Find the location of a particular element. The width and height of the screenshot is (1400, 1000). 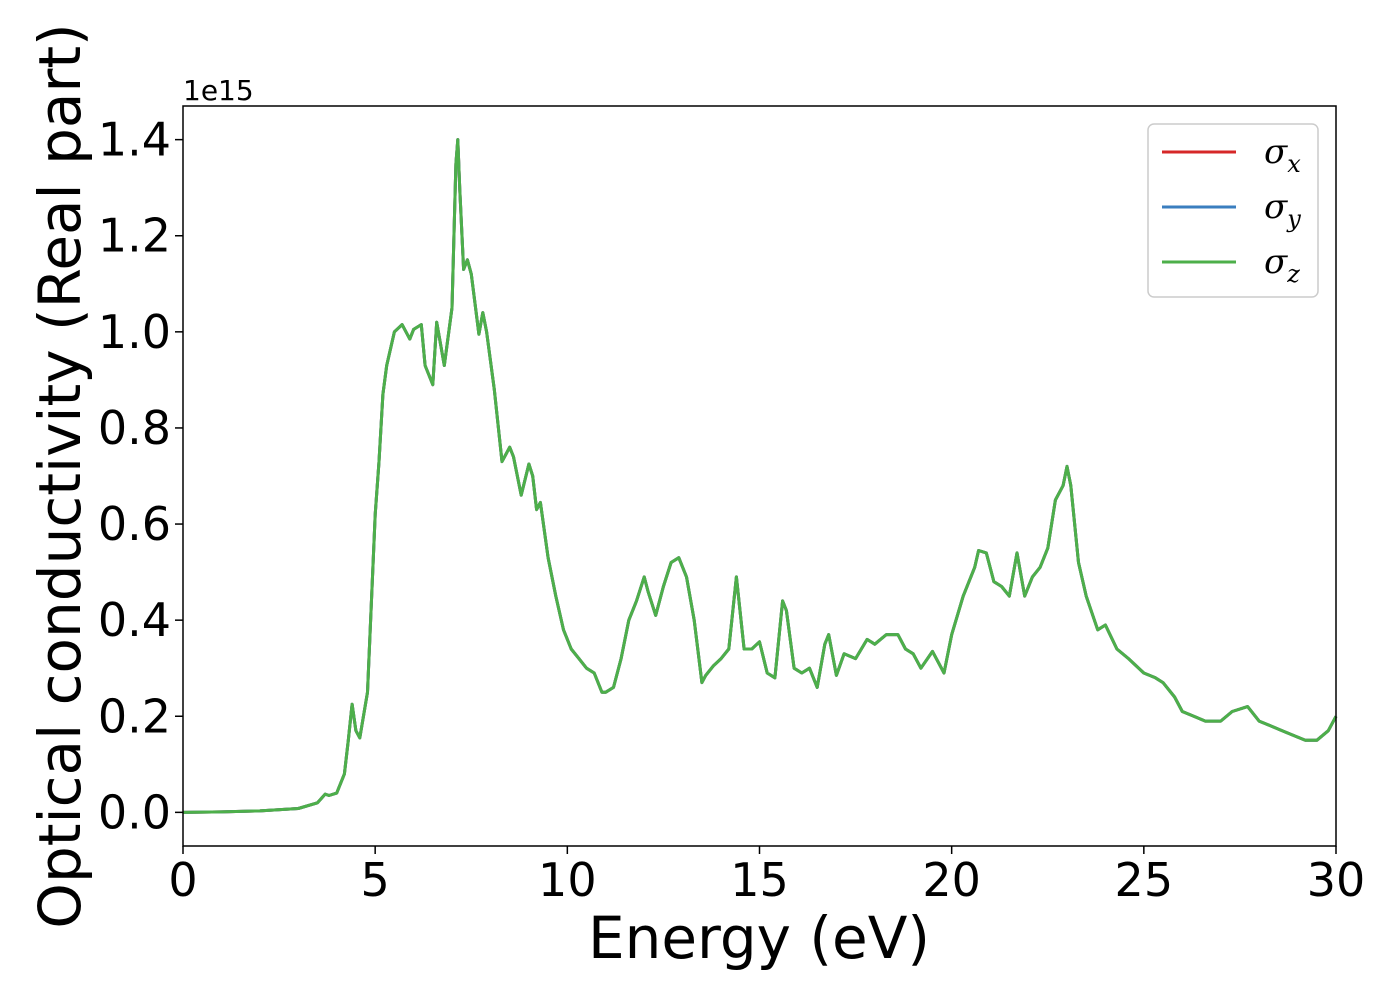

legend-box is located at coordinates (1233, 210).